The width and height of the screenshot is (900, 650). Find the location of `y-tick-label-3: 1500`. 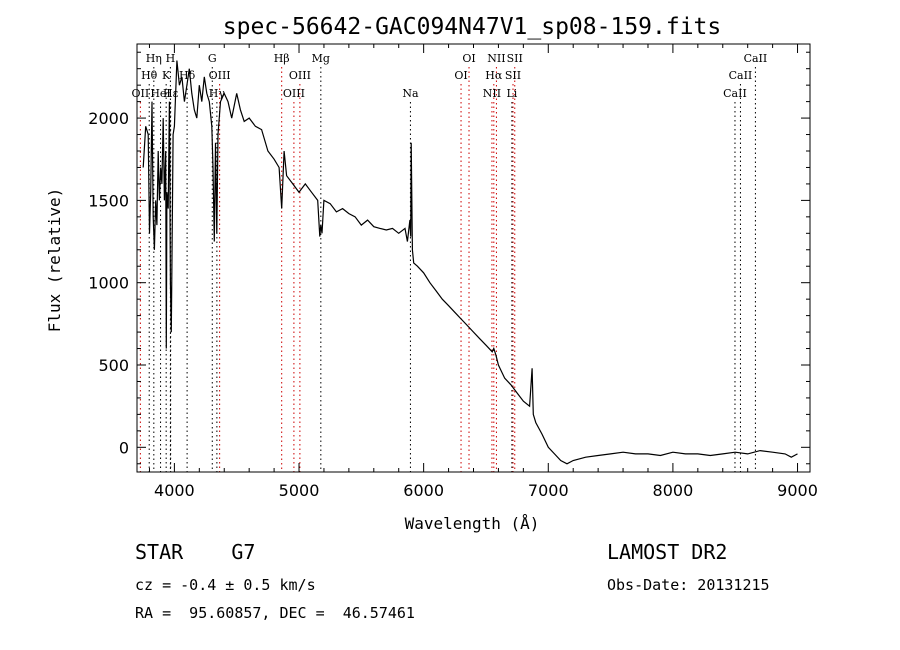

y-tick-label-3: 1500 is located at coordinates (108, 200).